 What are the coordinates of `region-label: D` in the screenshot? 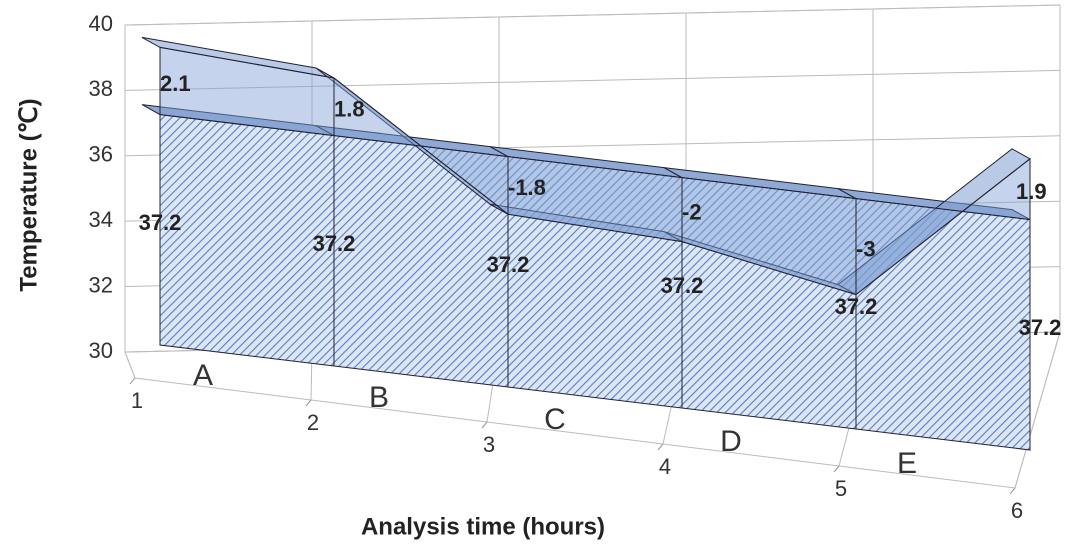 It's located at (731, 441).